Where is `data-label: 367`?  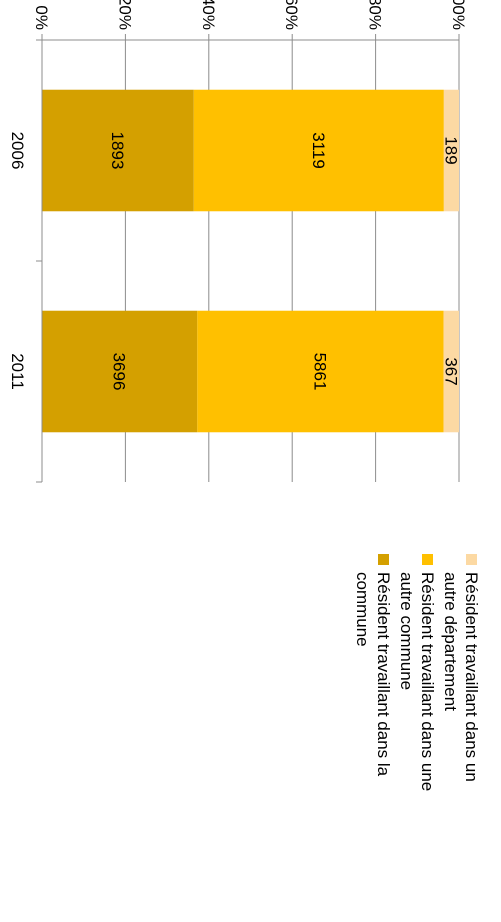 data-label: 367 is located at coordinates (450, 371).